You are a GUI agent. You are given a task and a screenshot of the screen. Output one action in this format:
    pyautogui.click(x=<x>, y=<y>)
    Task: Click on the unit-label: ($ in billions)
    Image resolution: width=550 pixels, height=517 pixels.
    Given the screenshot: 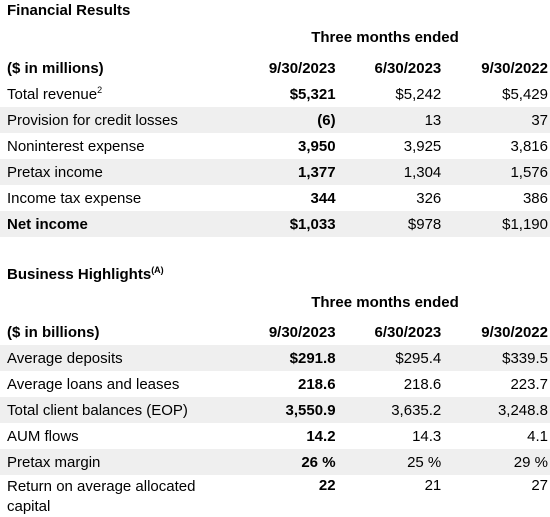 What is the action you would take?
    pyautogui.click(x=53, y=332)
    